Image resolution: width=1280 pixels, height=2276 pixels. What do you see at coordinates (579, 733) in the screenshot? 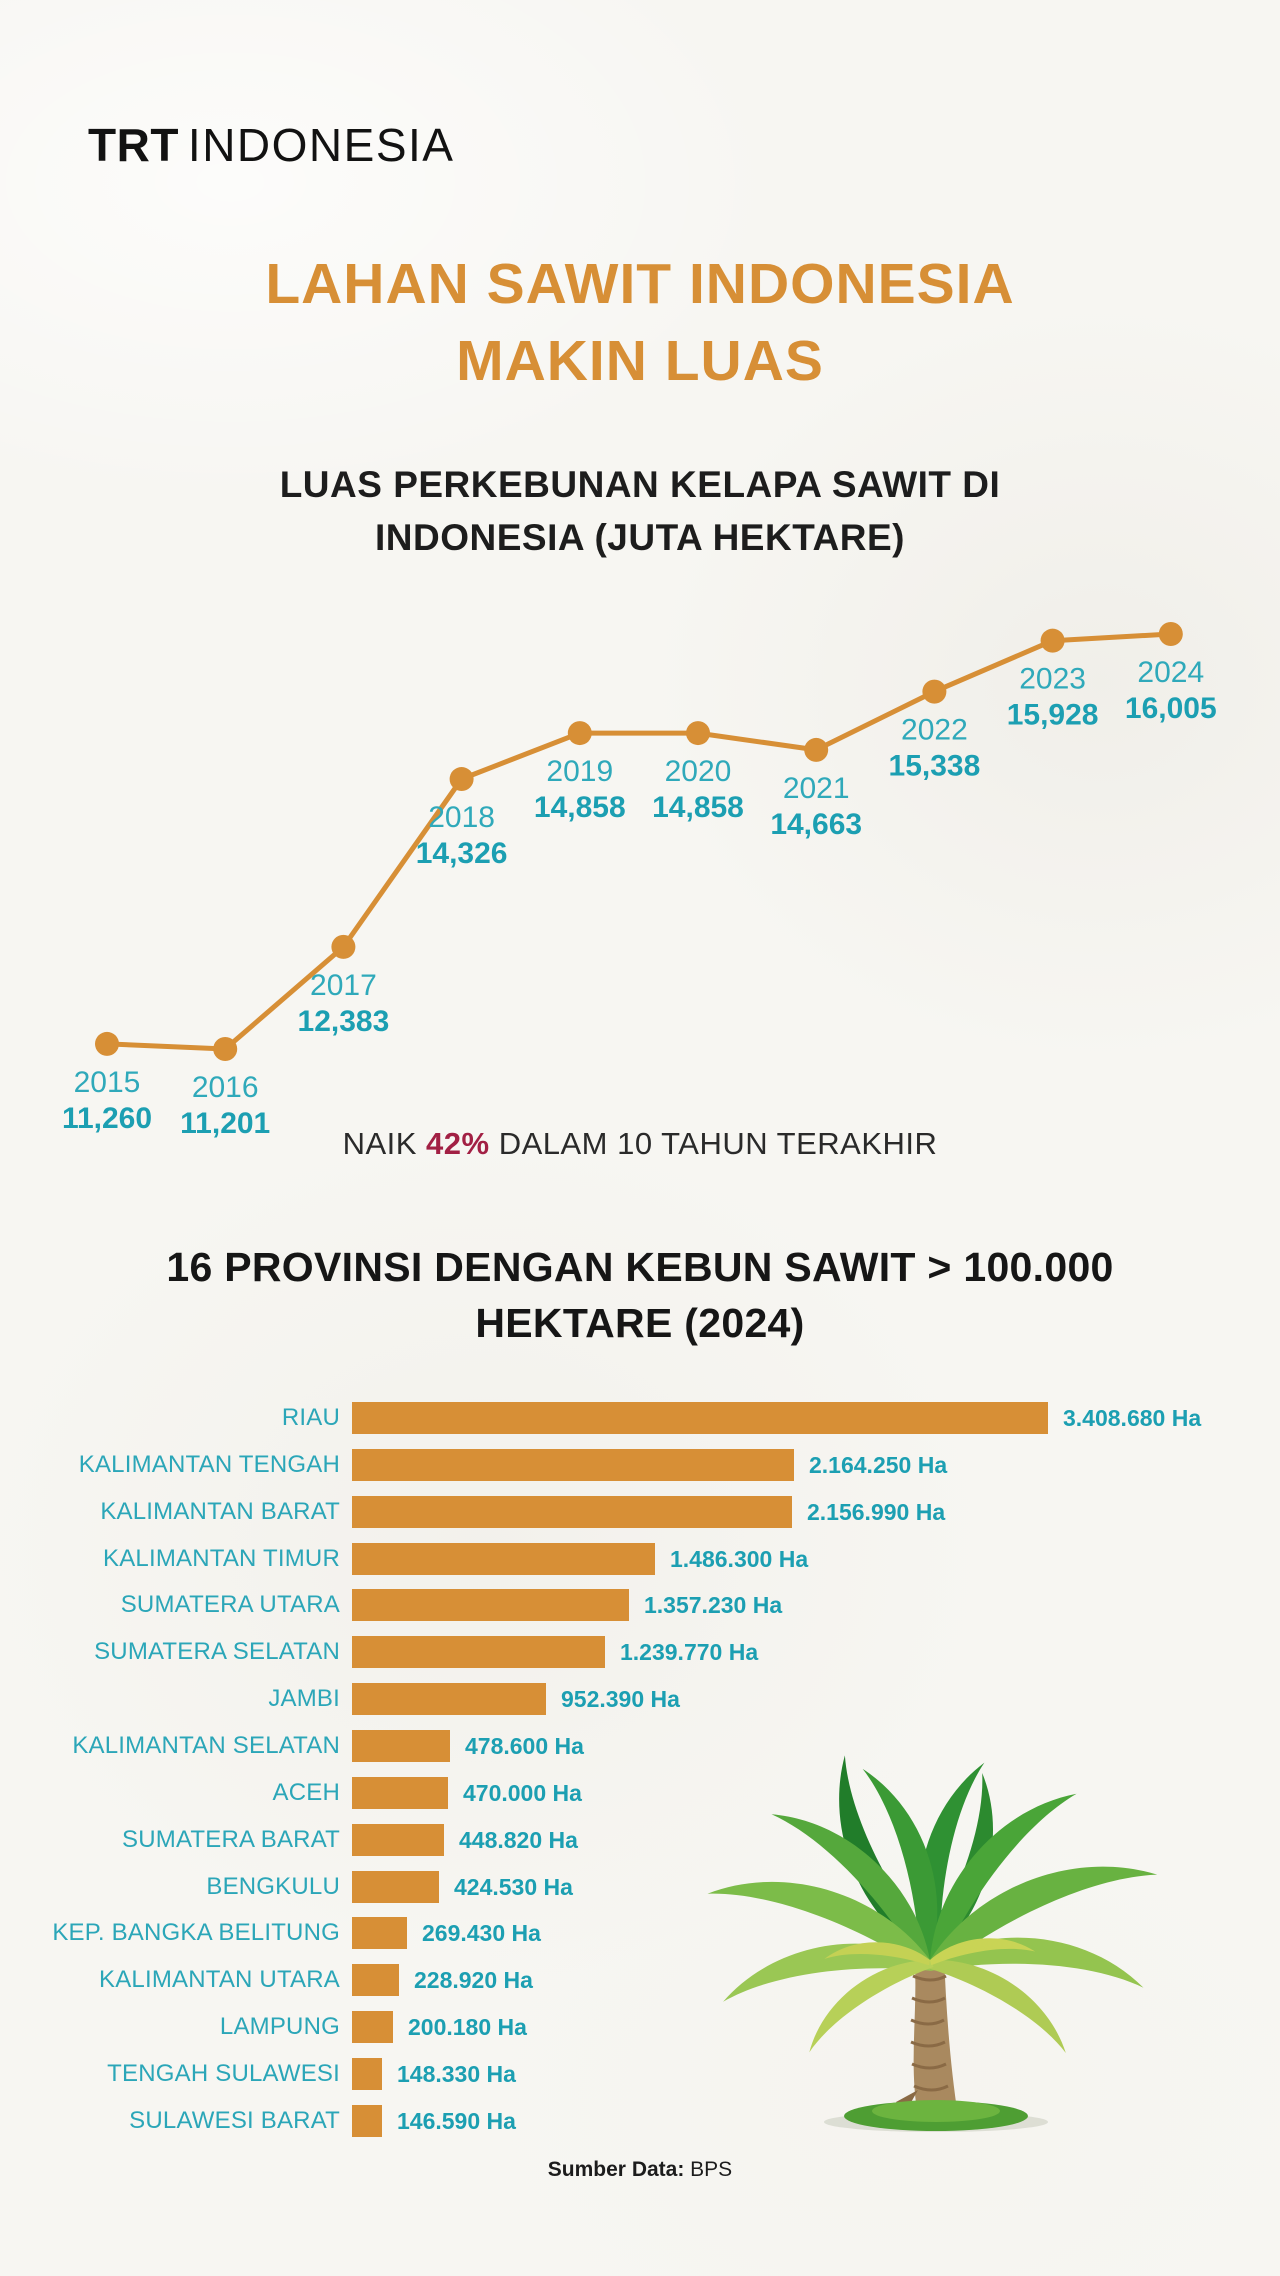
I see `data-point-2019` at bounding box center [579, 733].